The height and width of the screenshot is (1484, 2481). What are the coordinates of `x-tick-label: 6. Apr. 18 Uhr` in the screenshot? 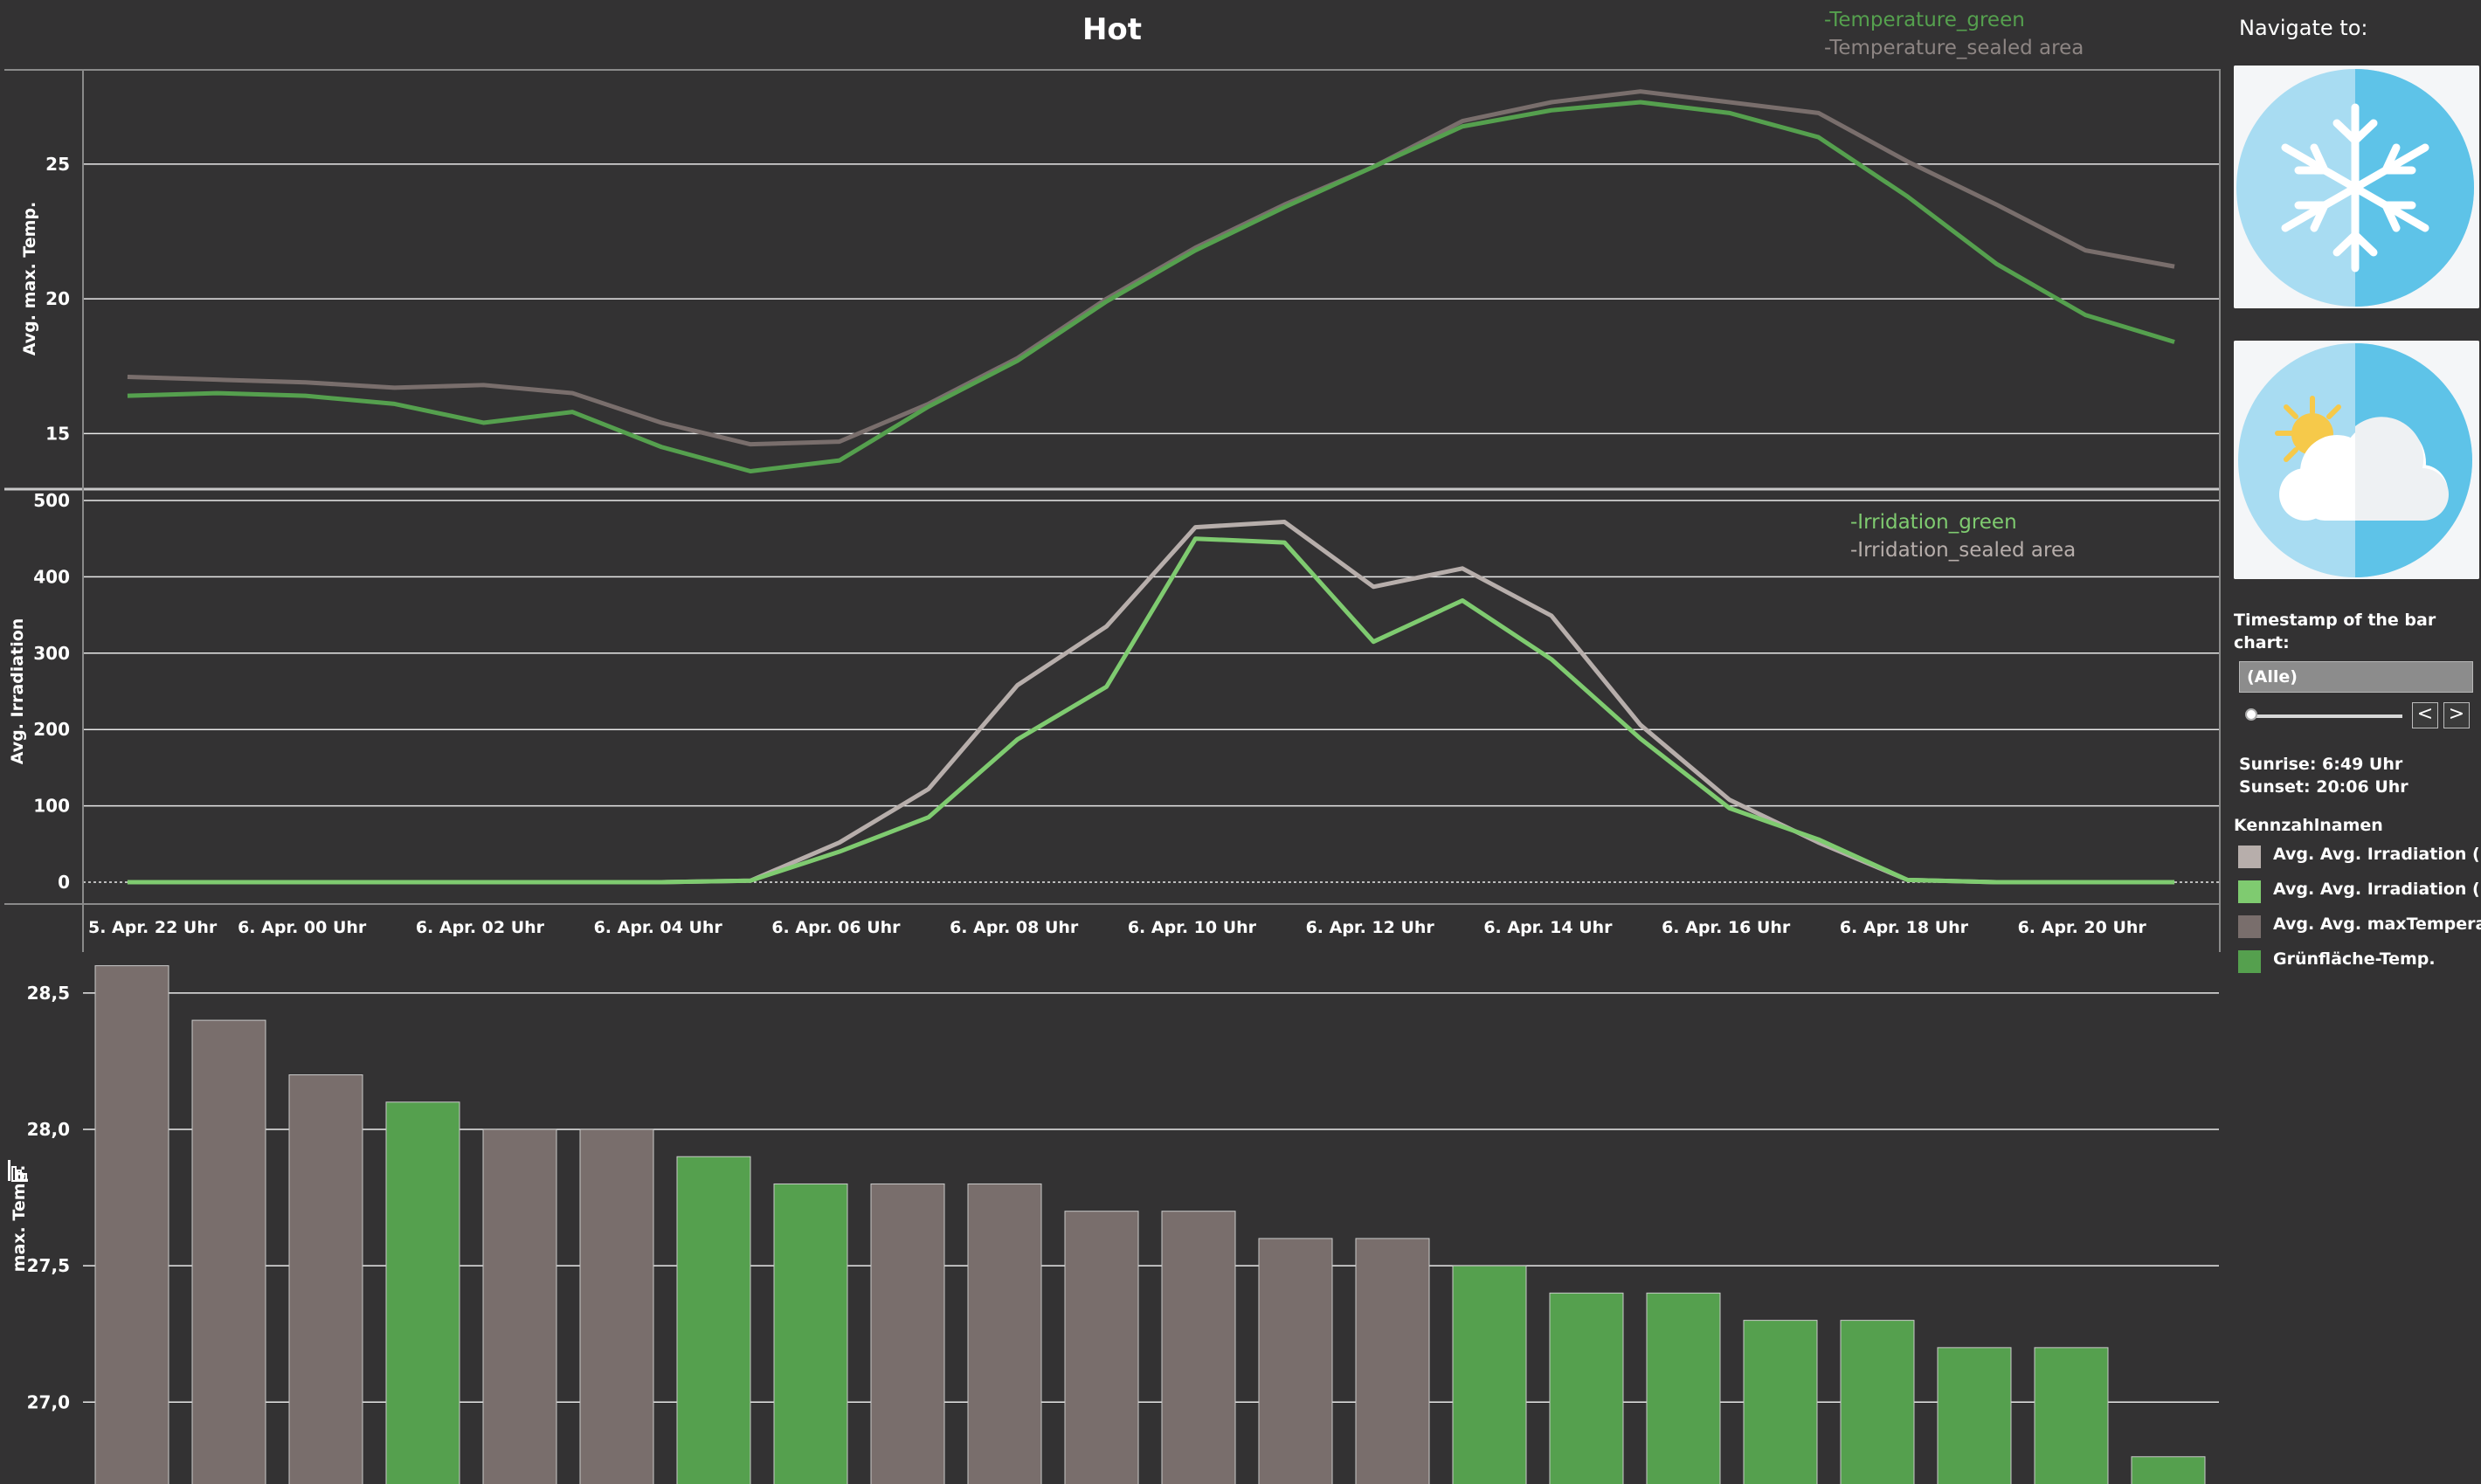 It's located at (1904, 927).